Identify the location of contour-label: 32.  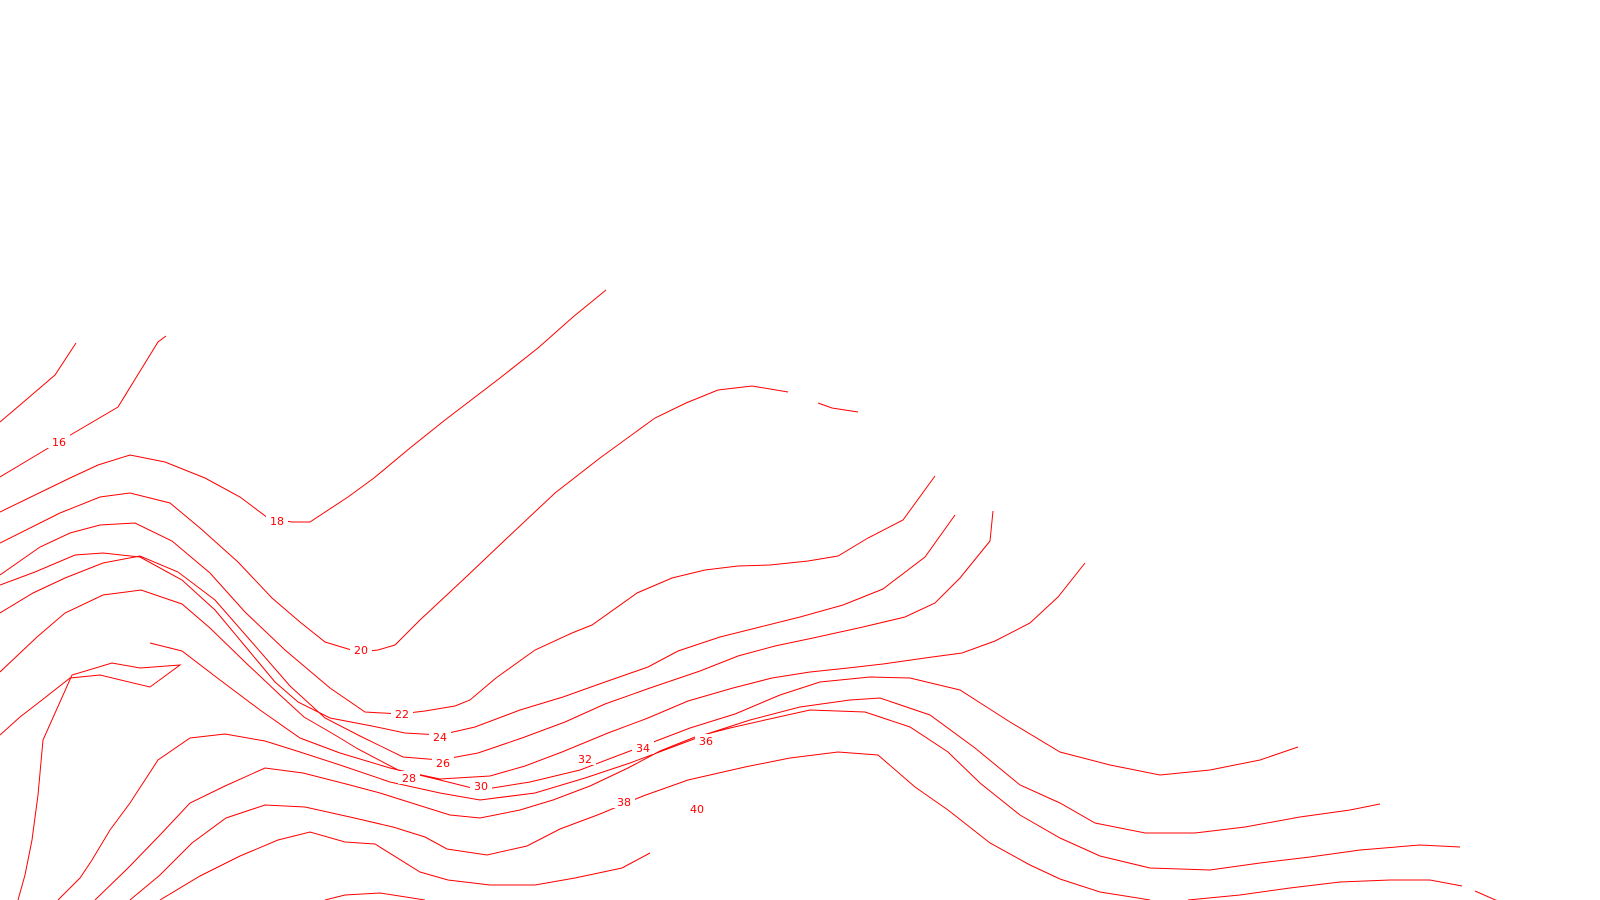
(585, 759).